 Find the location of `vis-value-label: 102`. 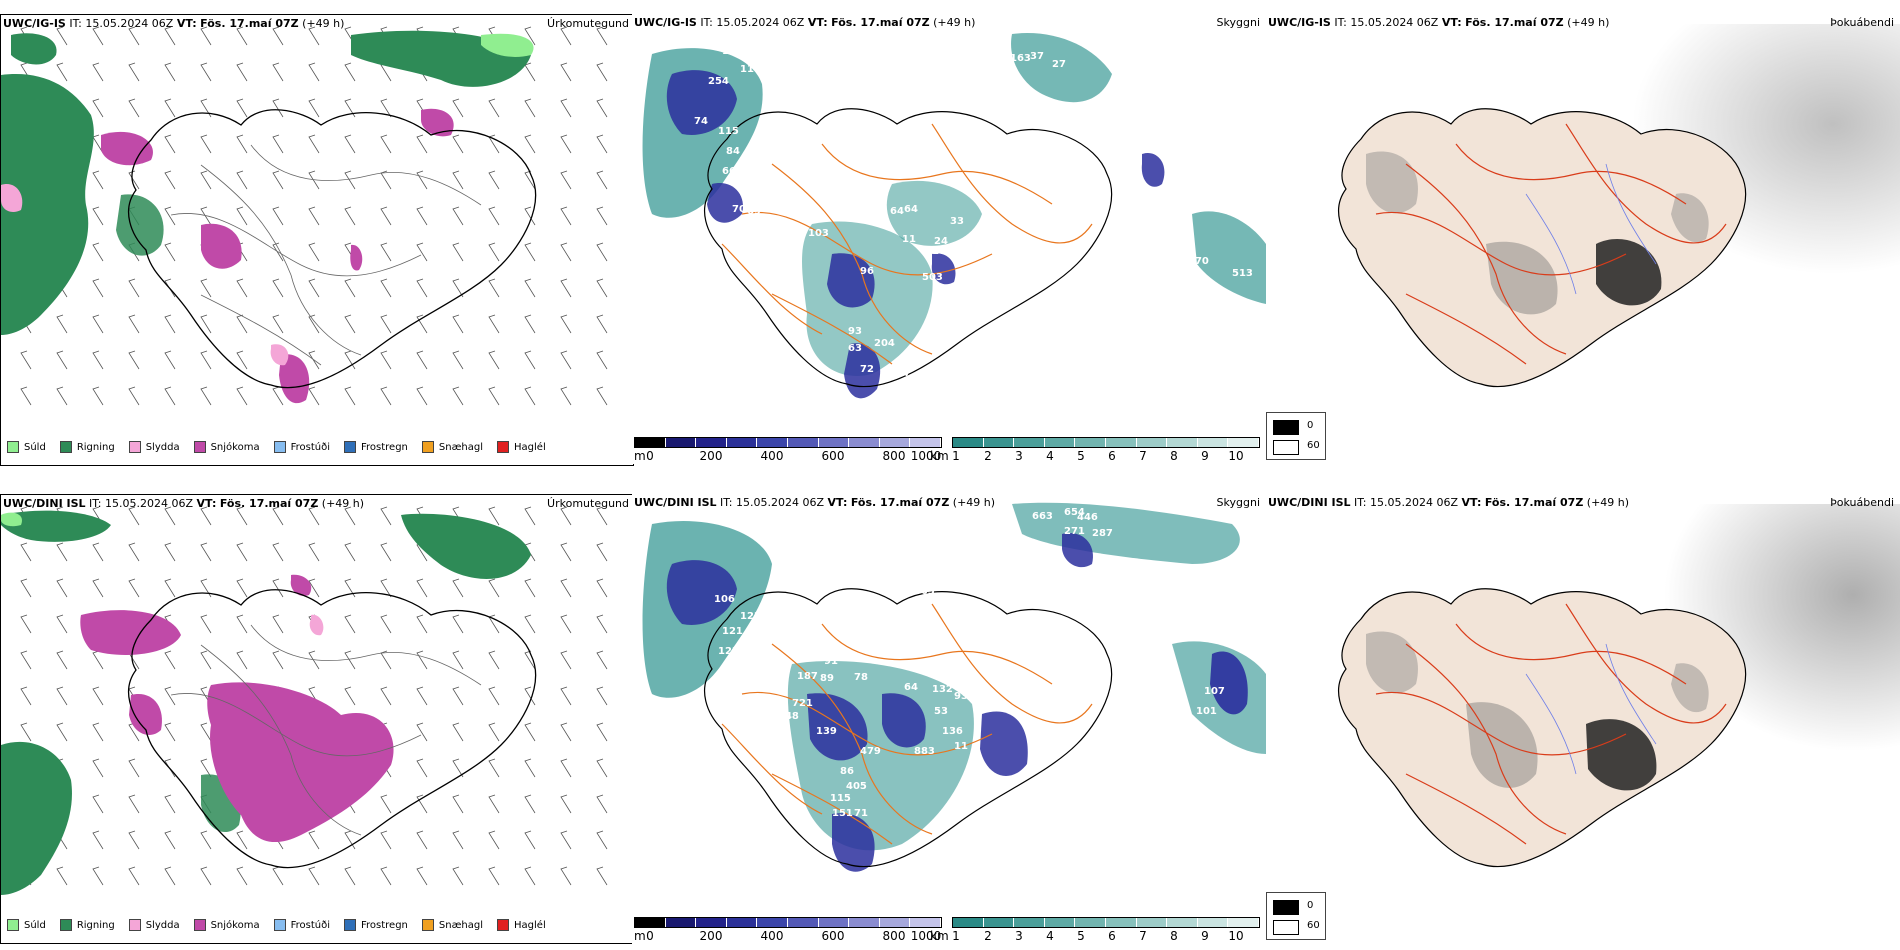

vis-value-label: 102 is located at coordinates (772, 186).